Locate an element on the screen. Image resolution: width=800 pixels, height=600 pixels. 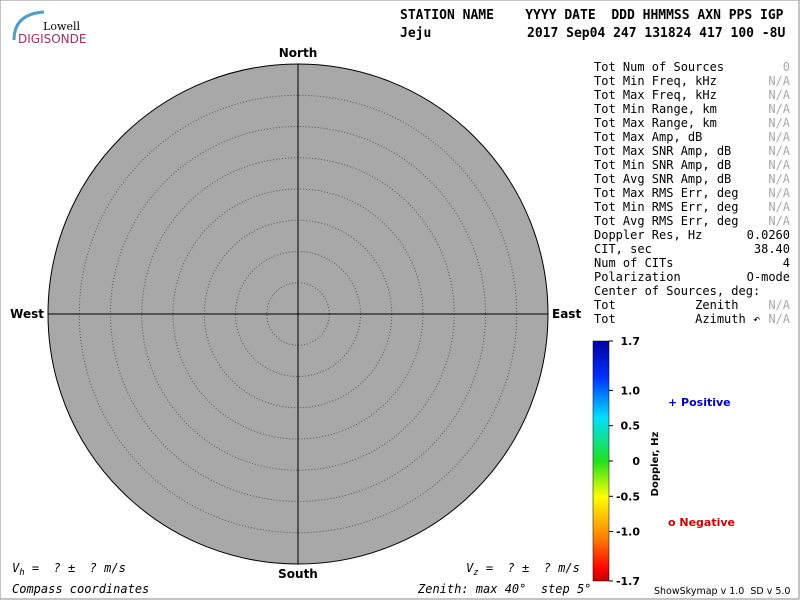
colorbar-tick-label: -1.7 is located at coordinates (628, 581).